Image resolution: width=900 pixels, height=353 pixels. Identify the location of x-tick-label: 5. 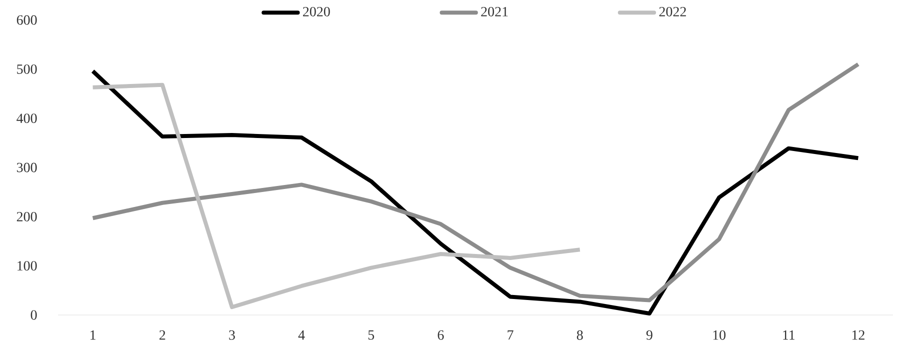
(371, 335).